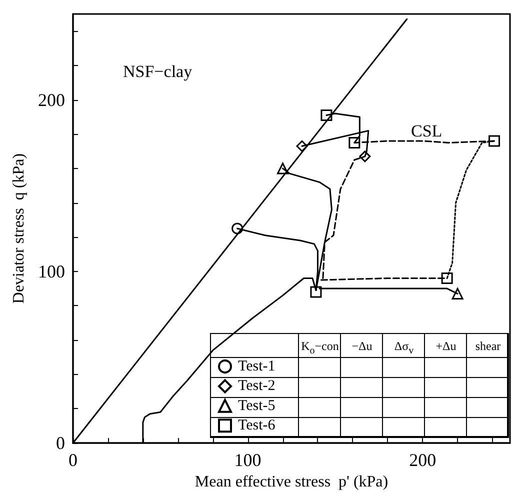 The height and width of the screenshot is (501, 516). Describe the element at coordinates (158, 71) in the screenshot. I see `text: NSF−clay` at that location.